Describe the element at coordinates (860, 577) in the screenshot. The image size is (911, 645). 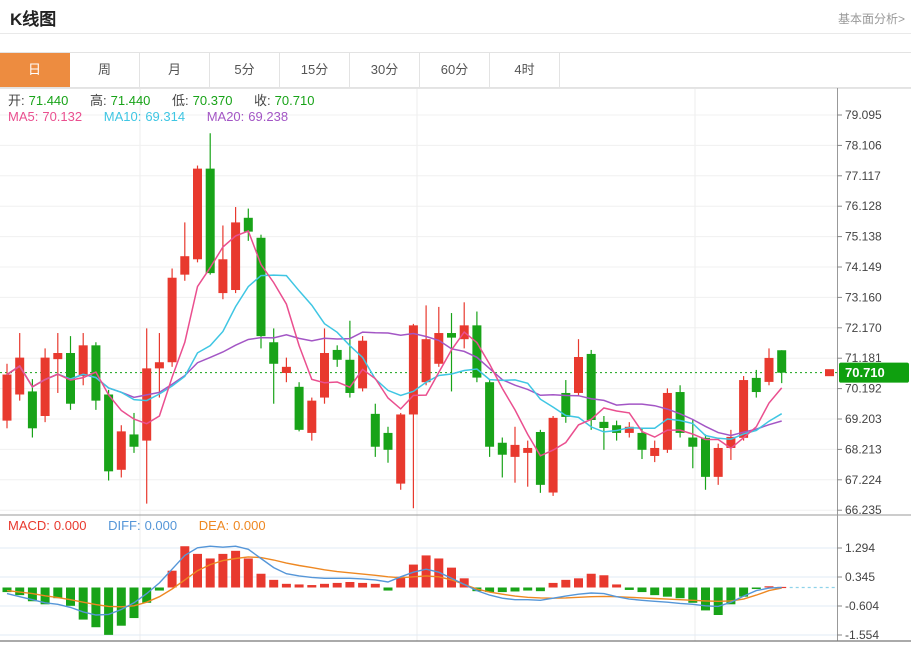
I see `axis-tick-label: 0.345` at that location.